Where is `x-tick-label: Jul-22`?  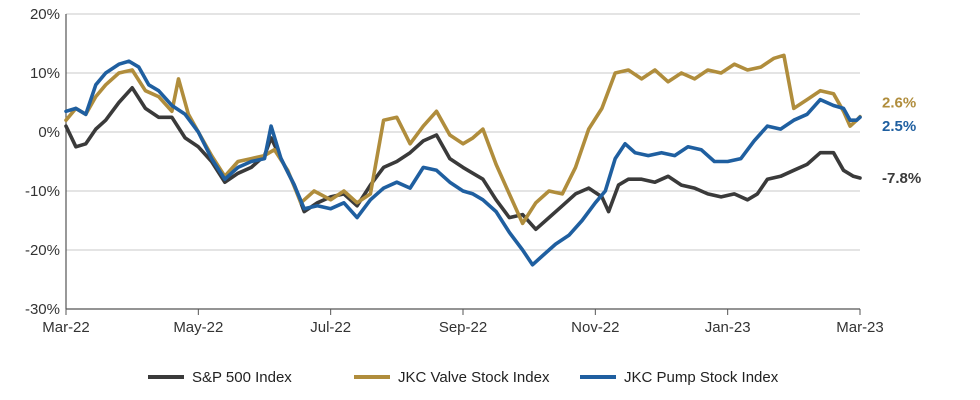
x-tick-label: Jul-22 is located at coordinates (330, 327).